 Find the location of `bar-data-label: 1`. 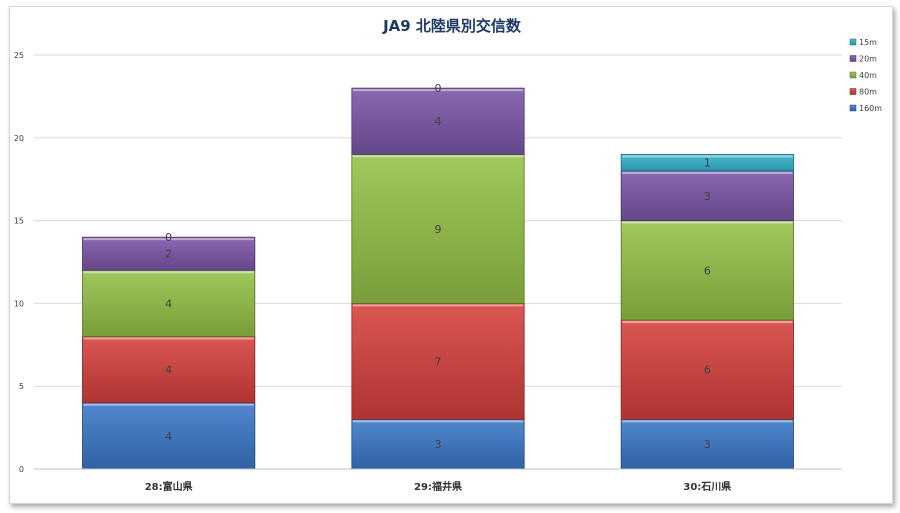

bar-data-label: 1 is located at coordinates (707, 163).